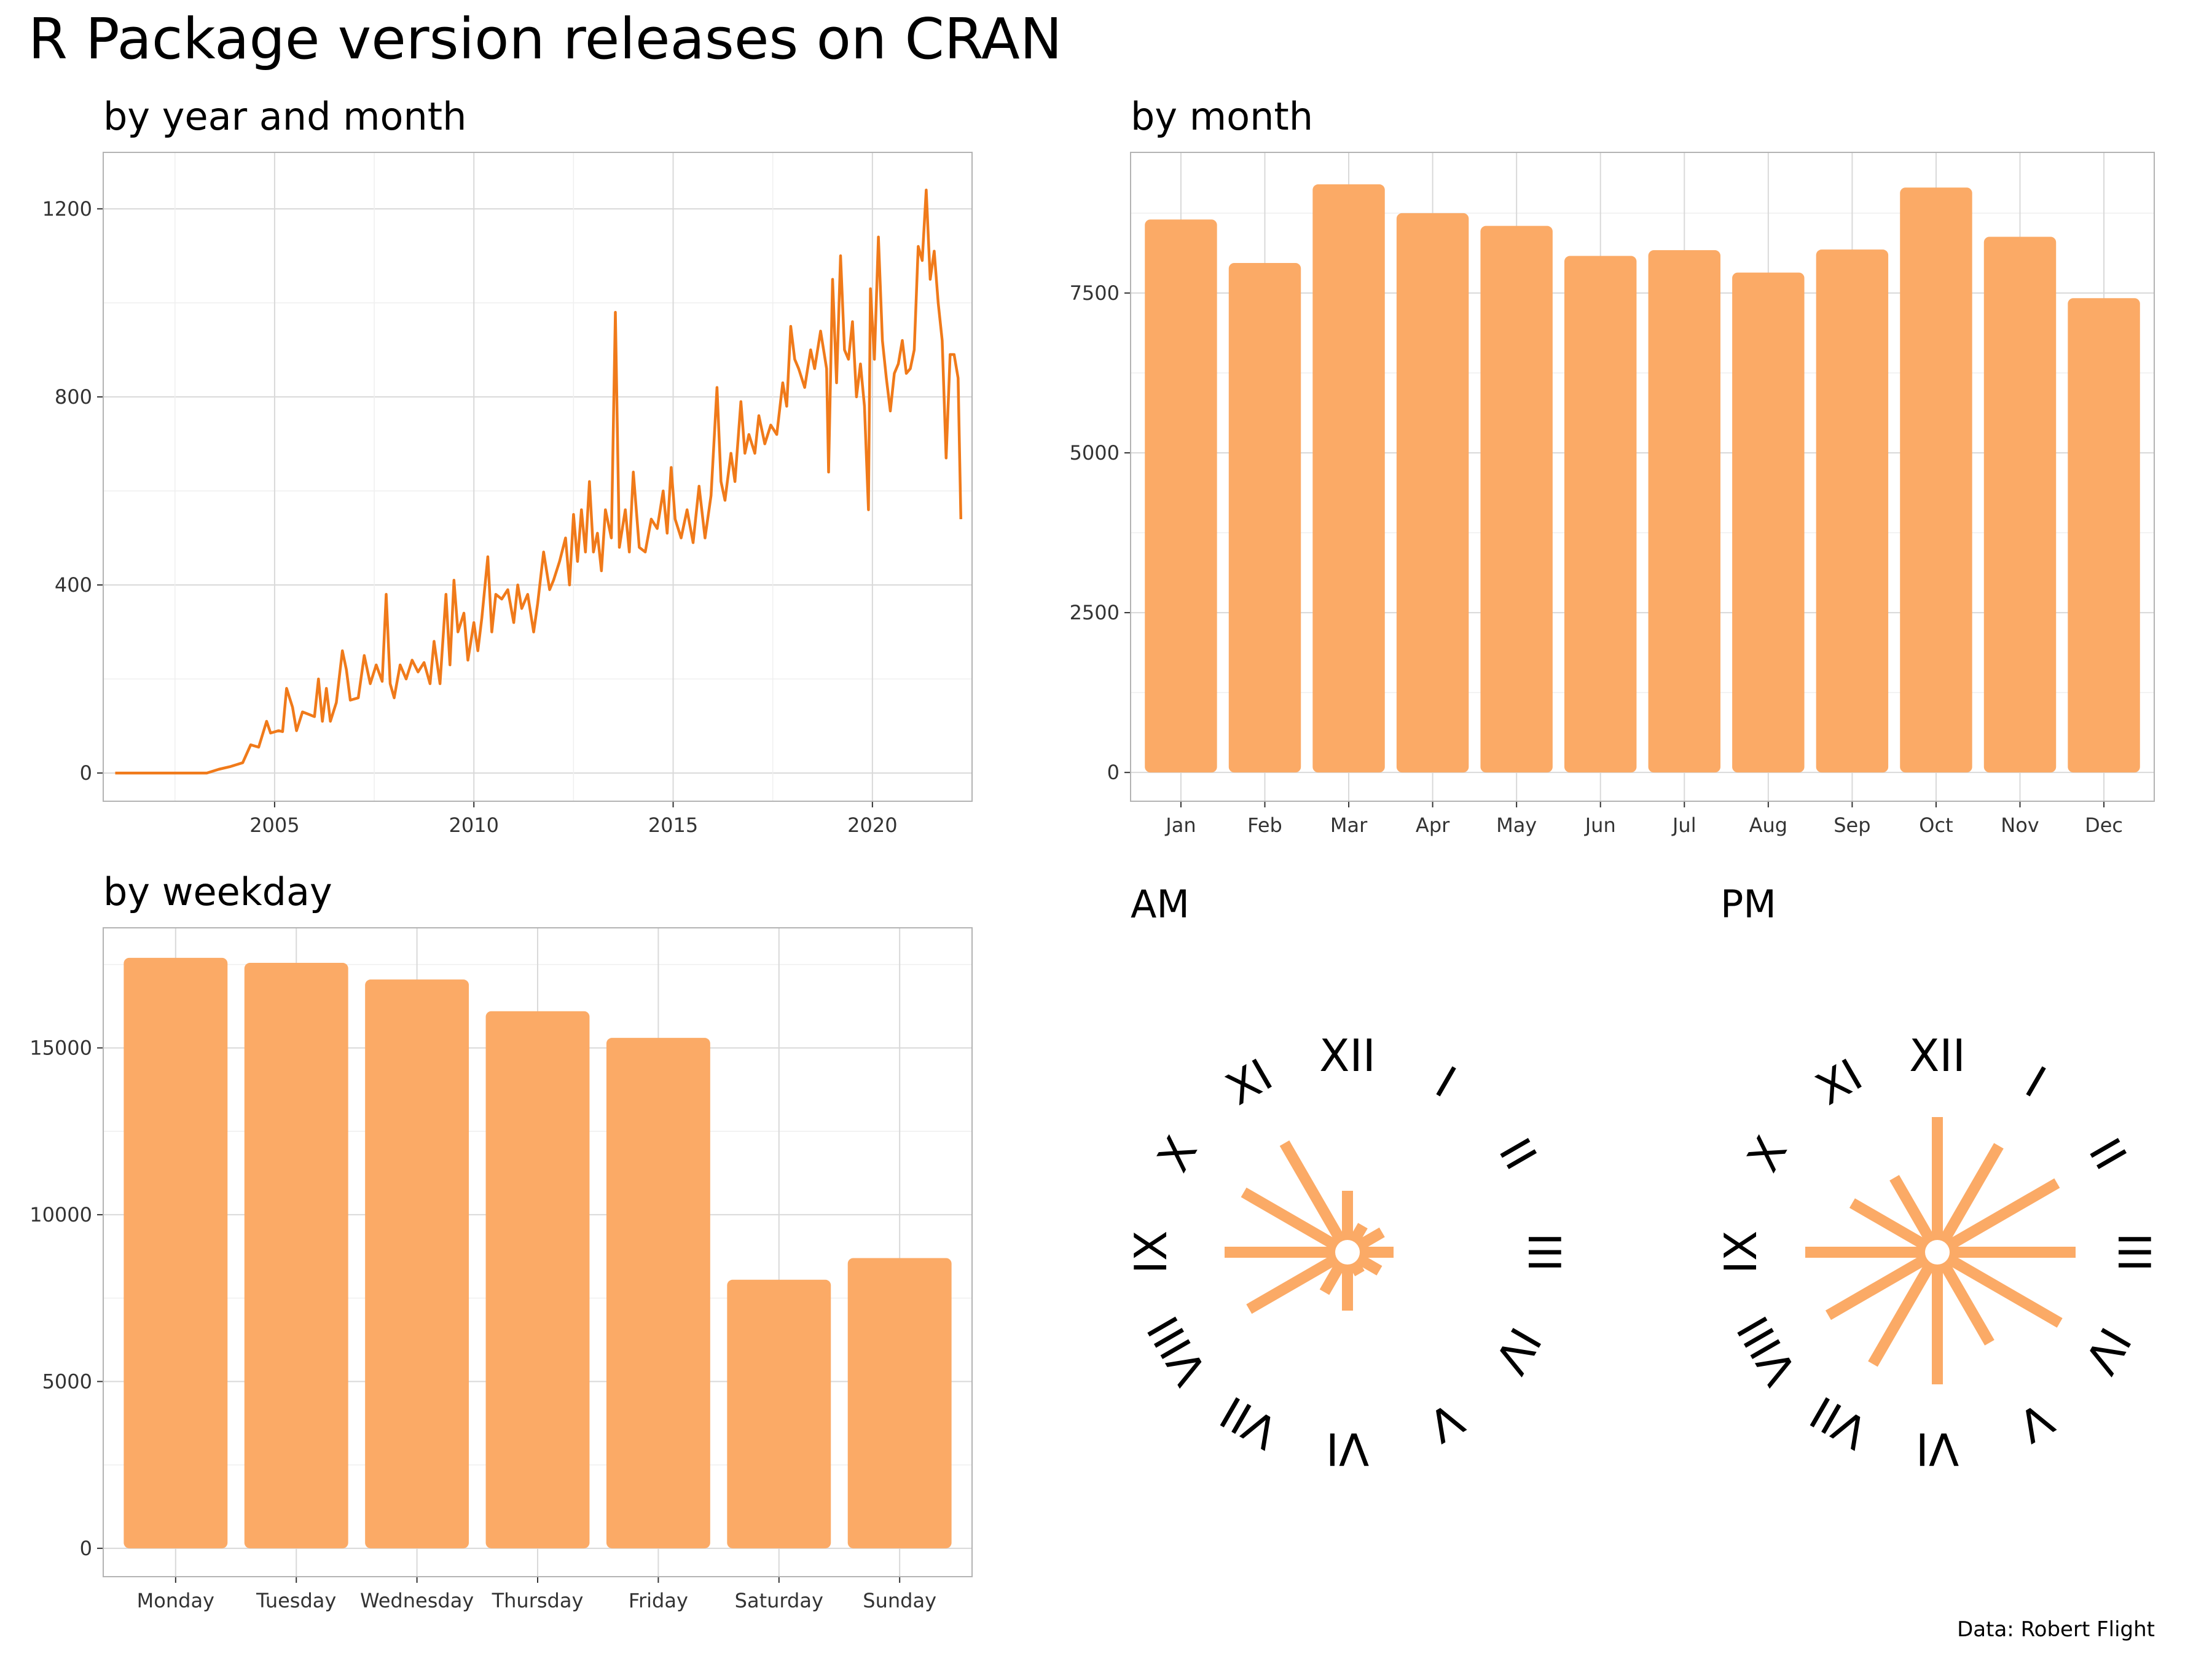 This screenshot has width=2212, height=1659. What do you see at coordinates (1937, 1055) in the screenshot?
I see `pm-clock-numeral: XII` at bounding box center [1937, 1055].